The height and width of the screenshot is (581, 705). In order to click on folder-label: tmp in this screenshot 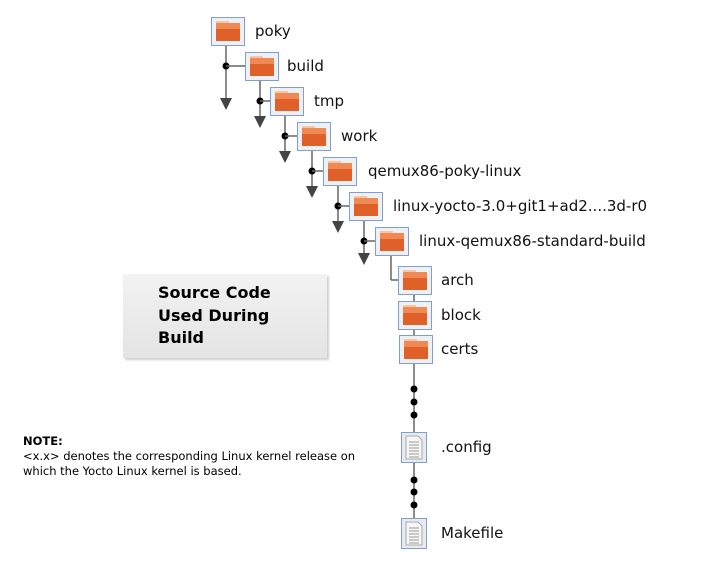, I will do `click(329, 101)`.